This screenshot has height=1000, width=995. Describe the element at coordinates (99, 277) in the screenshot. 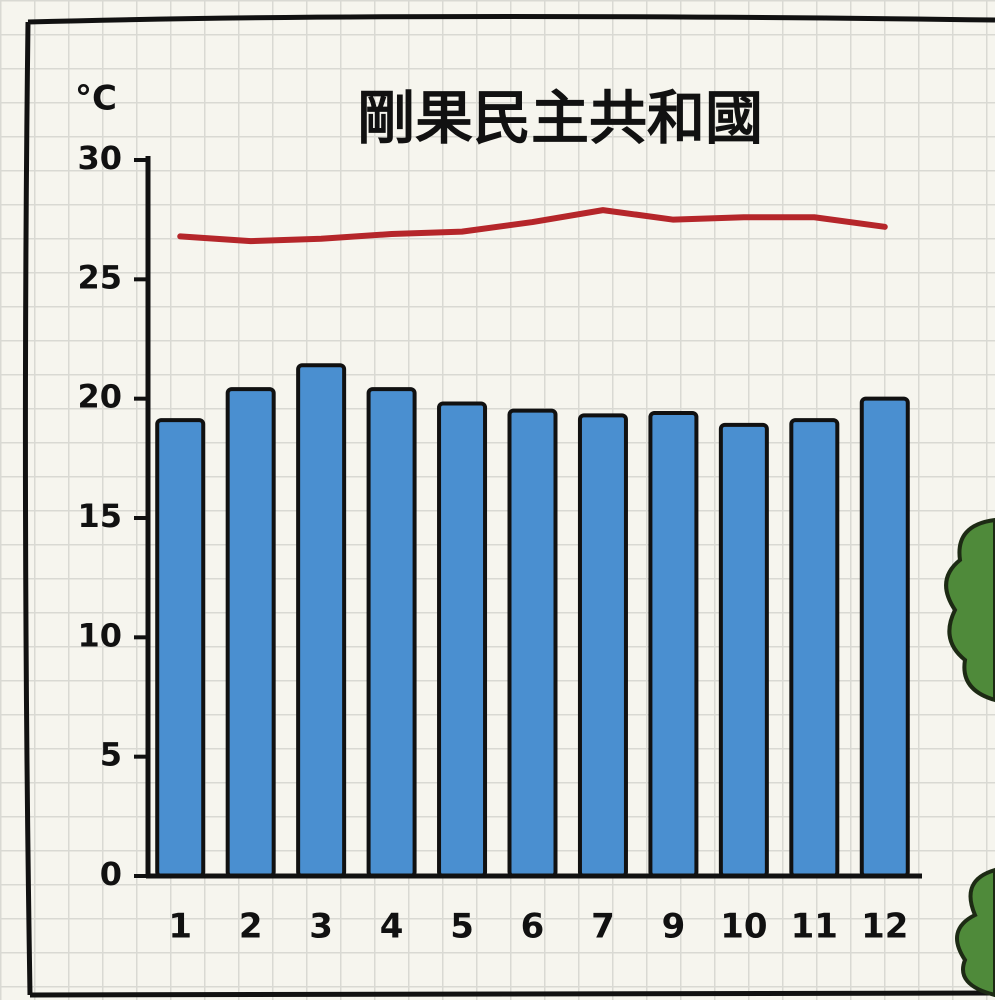

I see `y-tick-label: 25` at that location.